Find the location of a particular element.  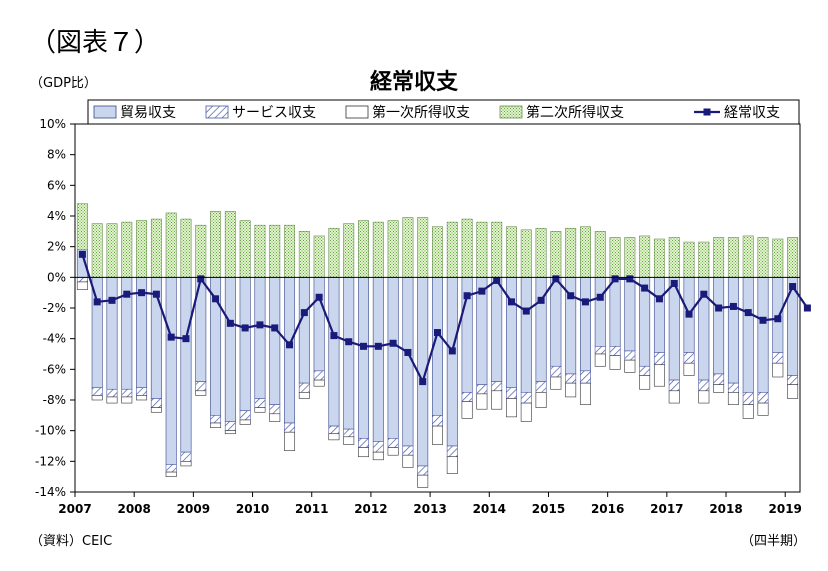

figure-label: （図表７） is located at coordinates (95, 43).